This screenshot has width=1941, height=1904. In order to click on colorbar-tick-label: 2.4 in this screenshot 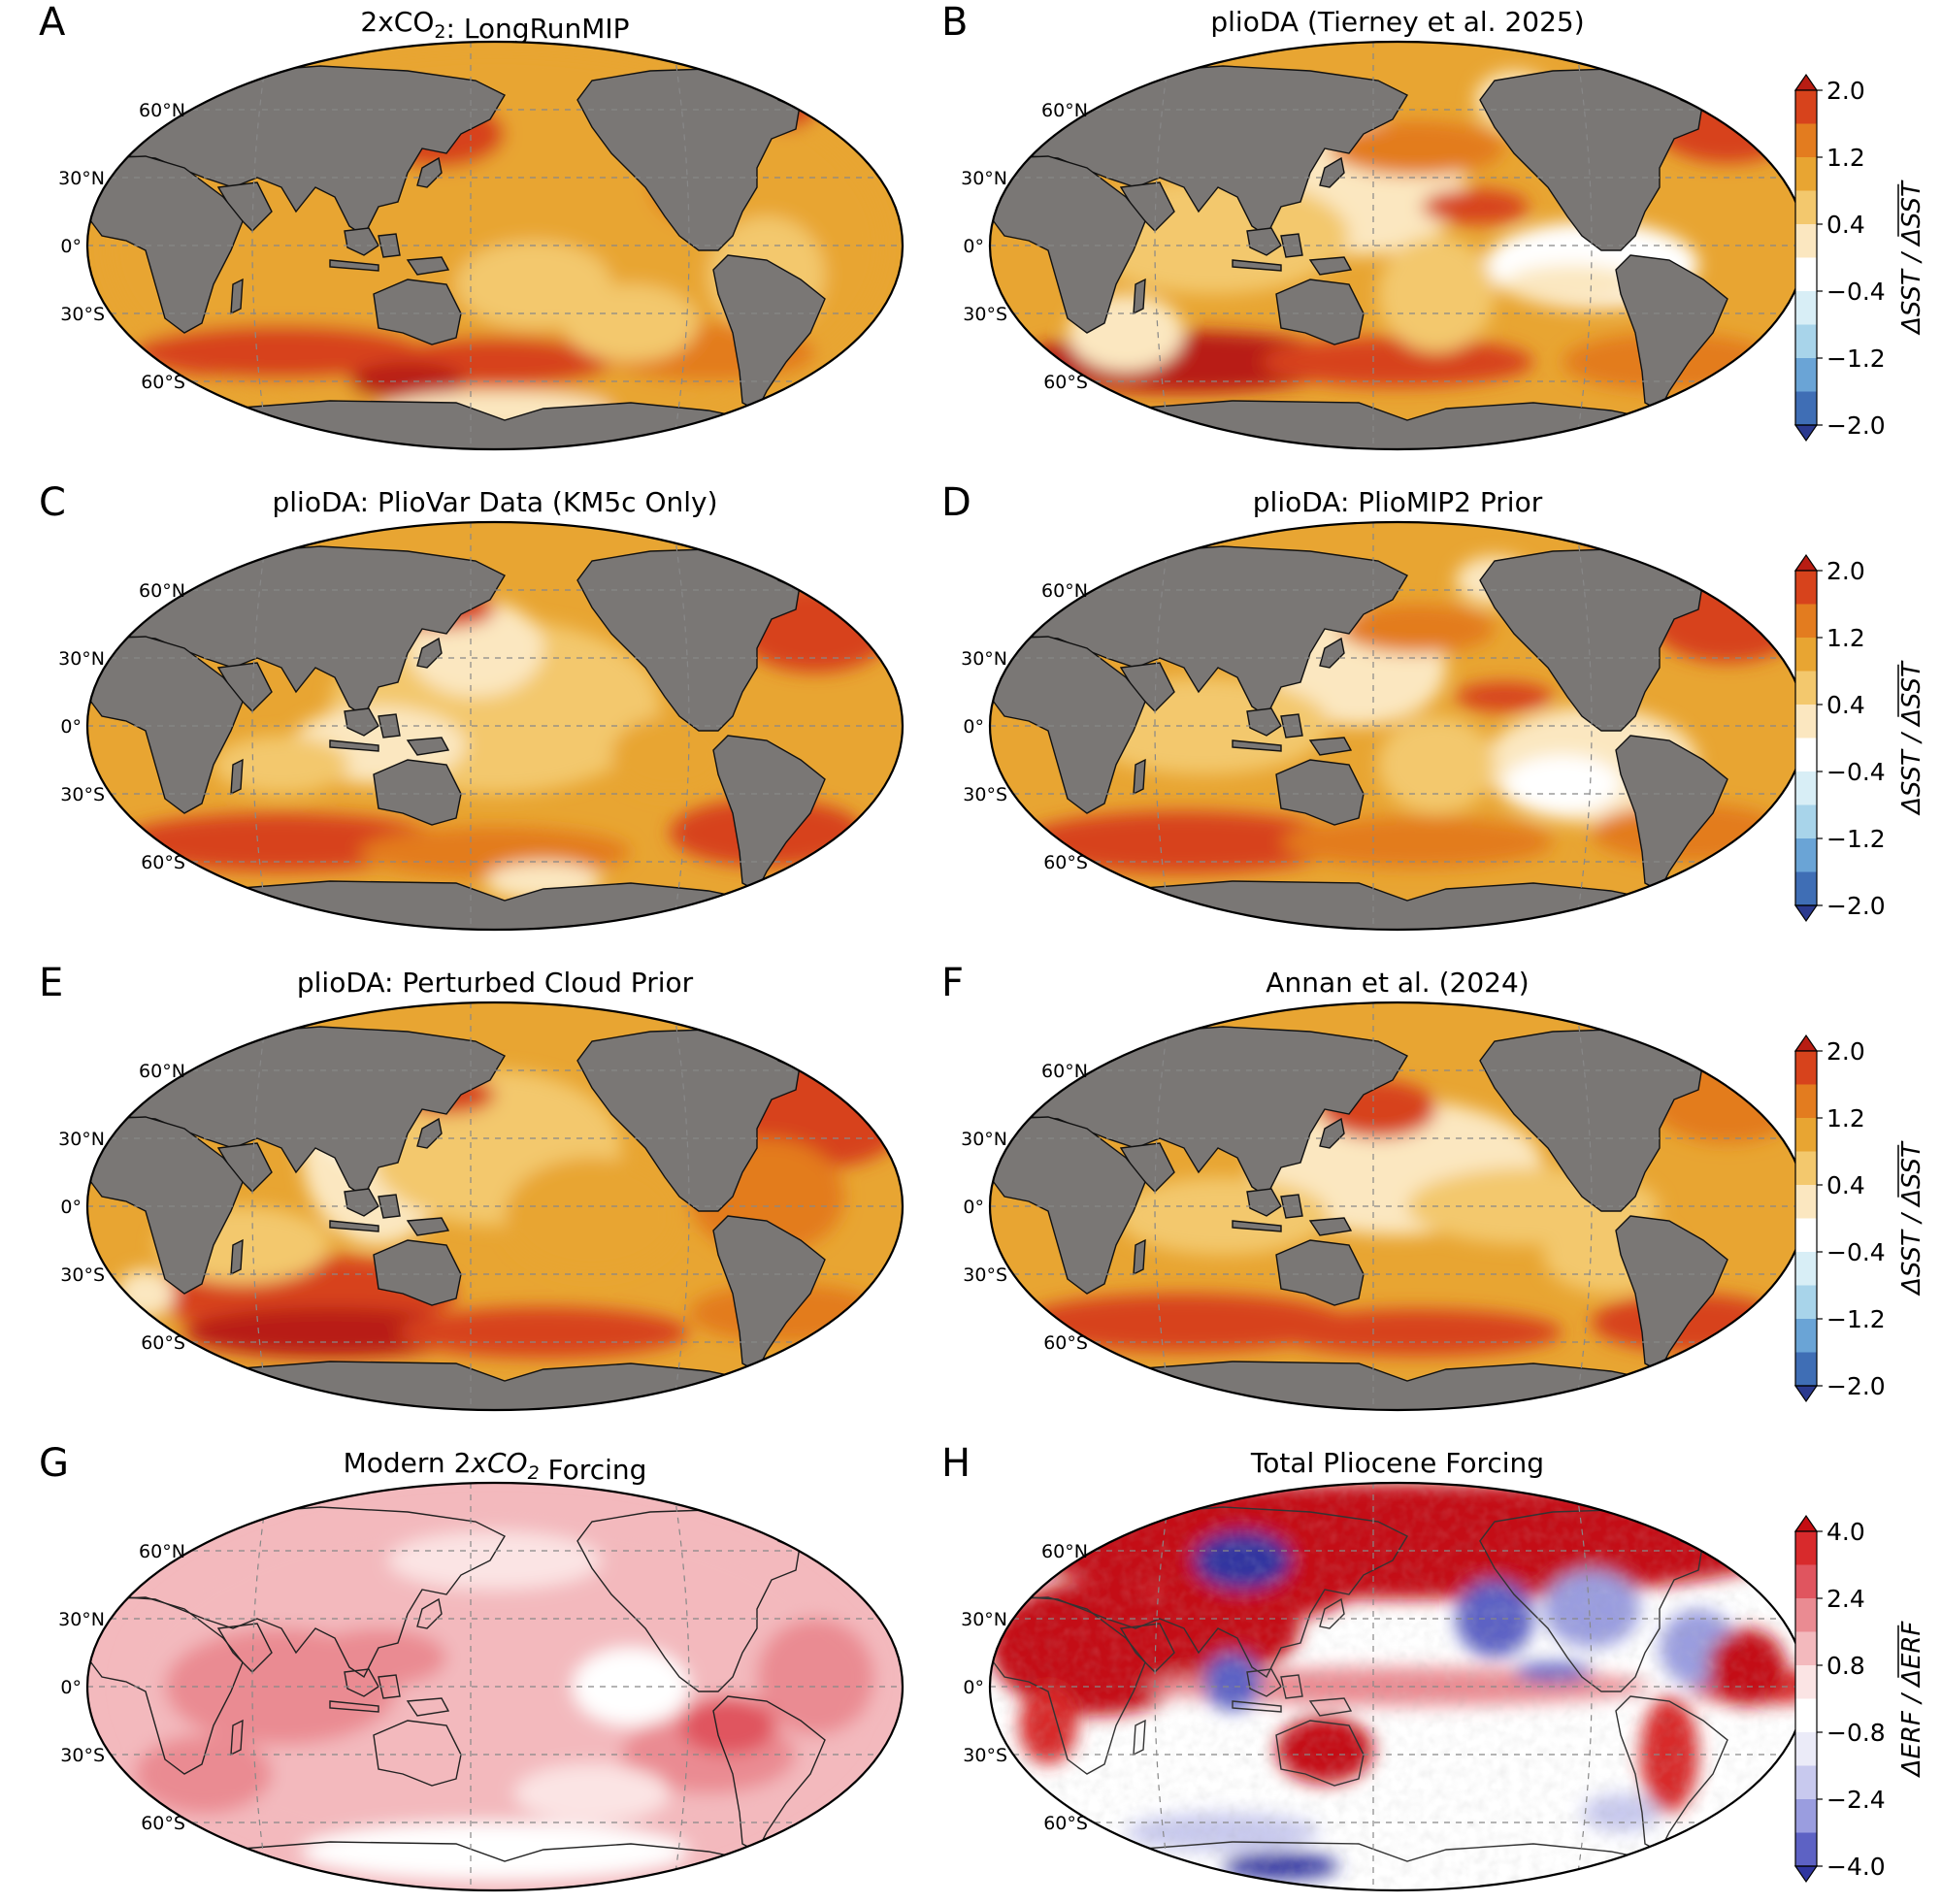, I will do `click(1845, 1599)`.